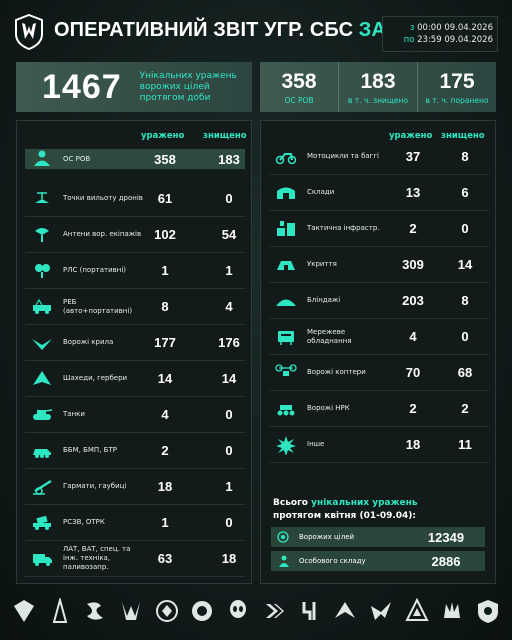  Describe the element at coordinates (440, 34) in the screenshot. I see `date-range: з 00:00 09.04.2026 по 23:59 09.04.2026` at that location.